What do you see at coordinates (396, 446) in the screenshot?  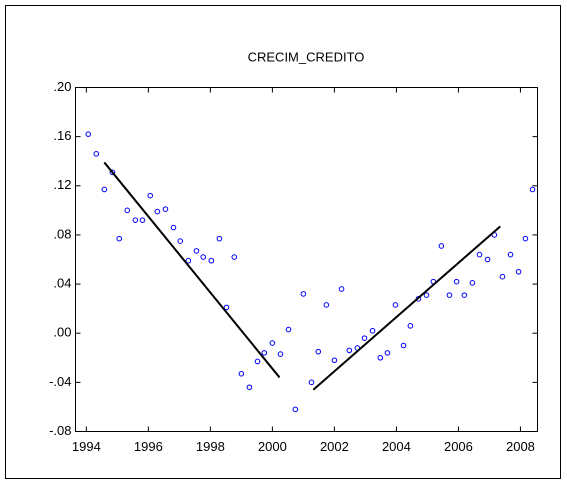 I see `x-tick-label: 2004` at bounding box center [396, 446].